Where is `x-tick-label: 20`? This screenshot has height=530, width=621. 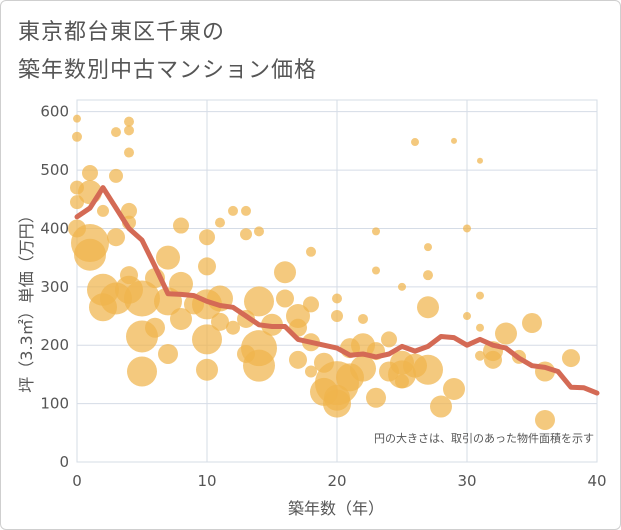
x-tick-label: 20 is located at coordinates (336, 481).